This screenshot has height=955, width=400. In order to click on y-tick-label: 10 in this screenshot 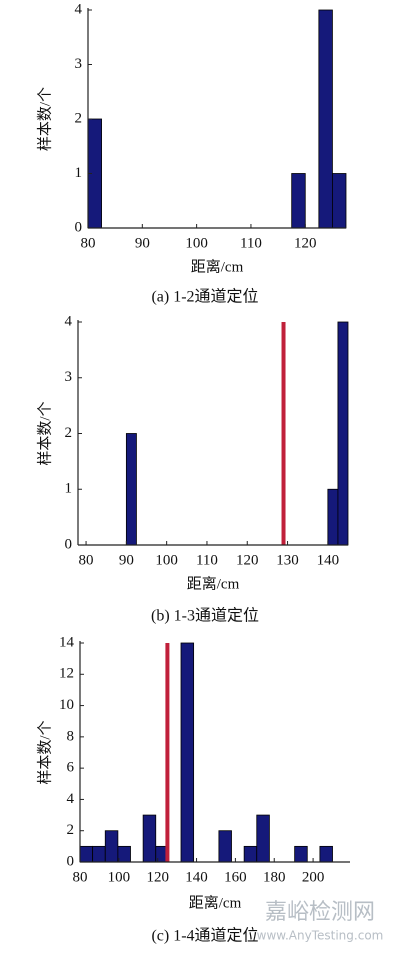, I will do `click(66, 705)`.